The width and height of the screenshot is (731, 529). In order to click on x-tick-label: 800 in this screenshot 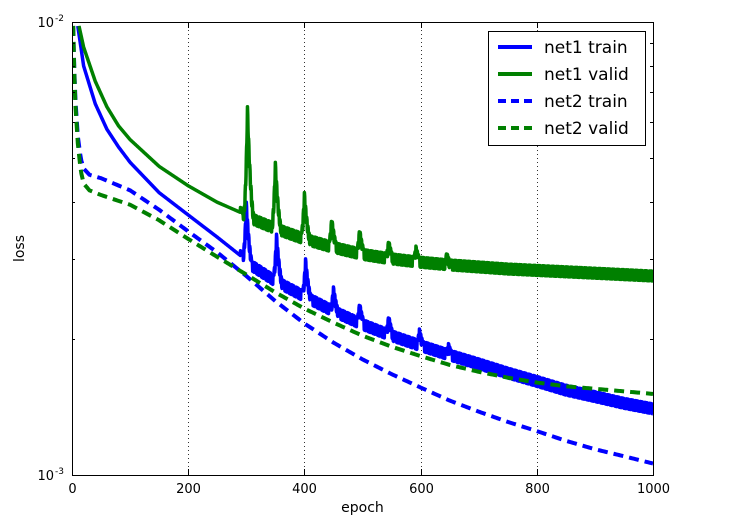, I will do `click(537, 489)`.